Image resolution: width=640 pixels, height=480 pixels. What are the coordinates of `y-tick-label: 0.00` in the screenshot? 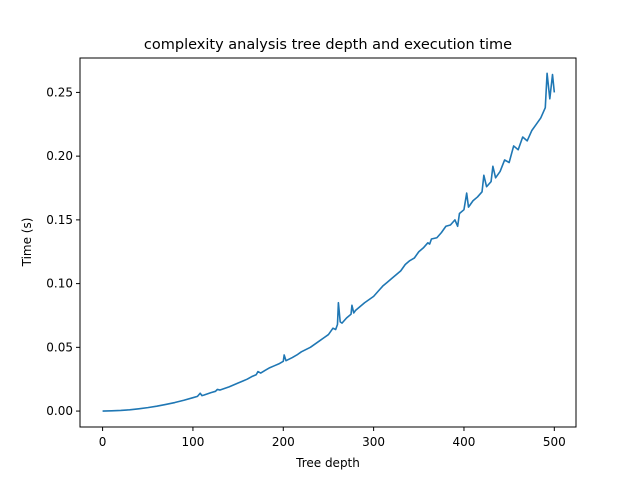 It's located at (59, 411).